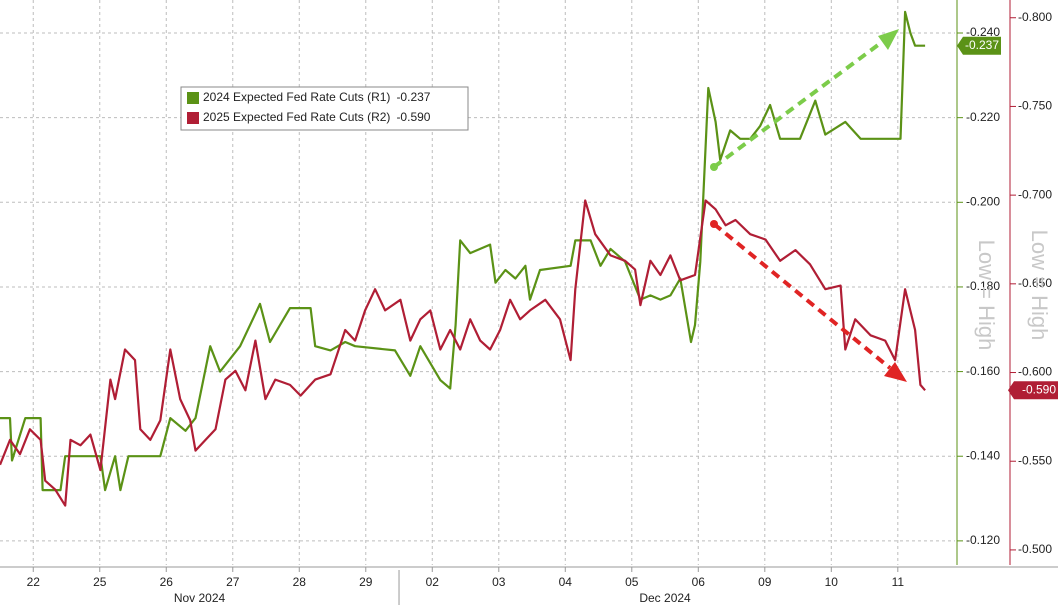 Image resolution: width=1058 pixels, height=605 pixels. I want to click on x-tick-label: 05, so click(632, 582).